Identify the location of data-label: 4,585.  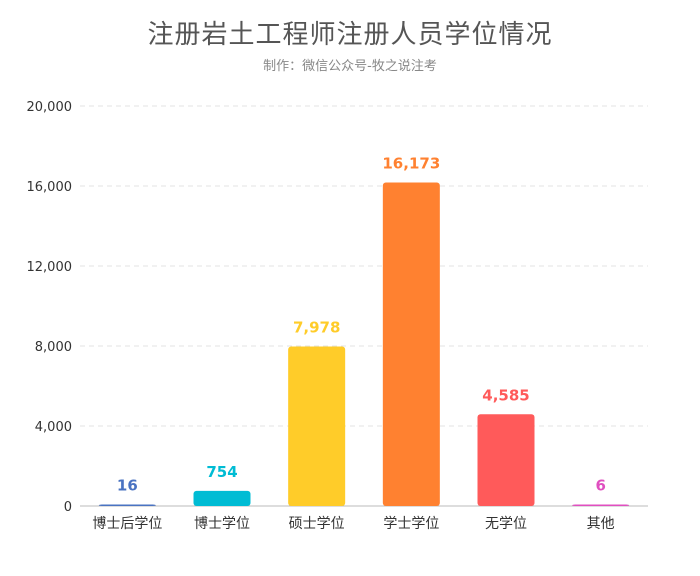
(505, 395).